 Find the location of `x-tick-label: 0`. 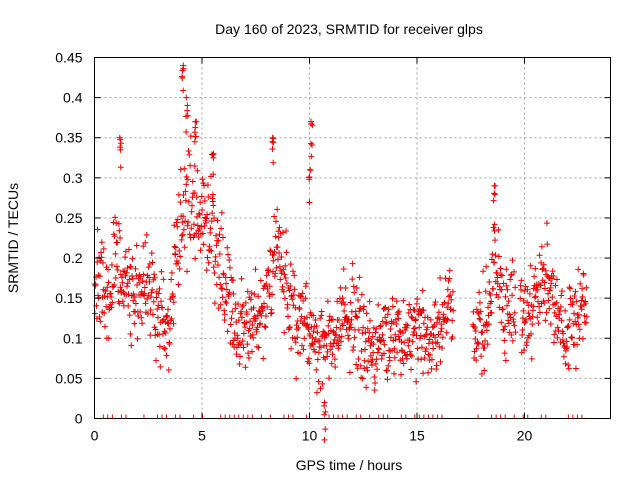

x-tick-label: 0 is located at coordinates (95, 436).